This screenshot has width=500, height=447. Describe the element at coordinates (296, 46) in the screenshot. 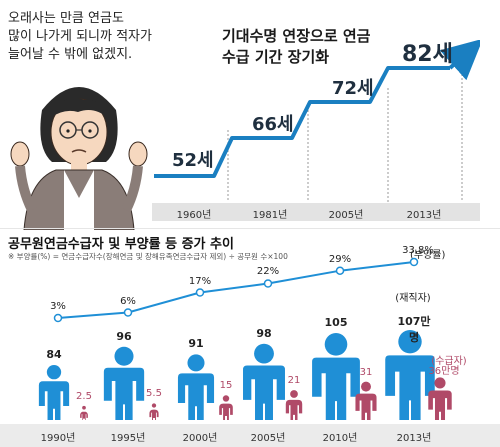

I see `headline: 기대수명 연장으로 연금 수급 기간 장기화` at that location.